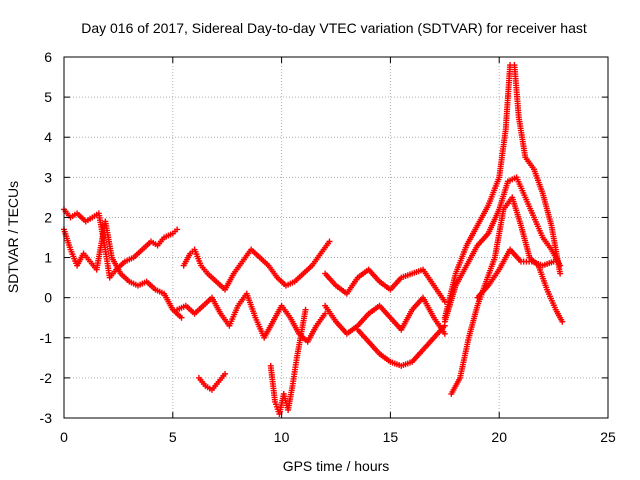 The image size is (640, 480). What do you see at coordinates (46, 418) in the screenshot?
I see `y-tick-label: -3` at bounding box center [46, 418].